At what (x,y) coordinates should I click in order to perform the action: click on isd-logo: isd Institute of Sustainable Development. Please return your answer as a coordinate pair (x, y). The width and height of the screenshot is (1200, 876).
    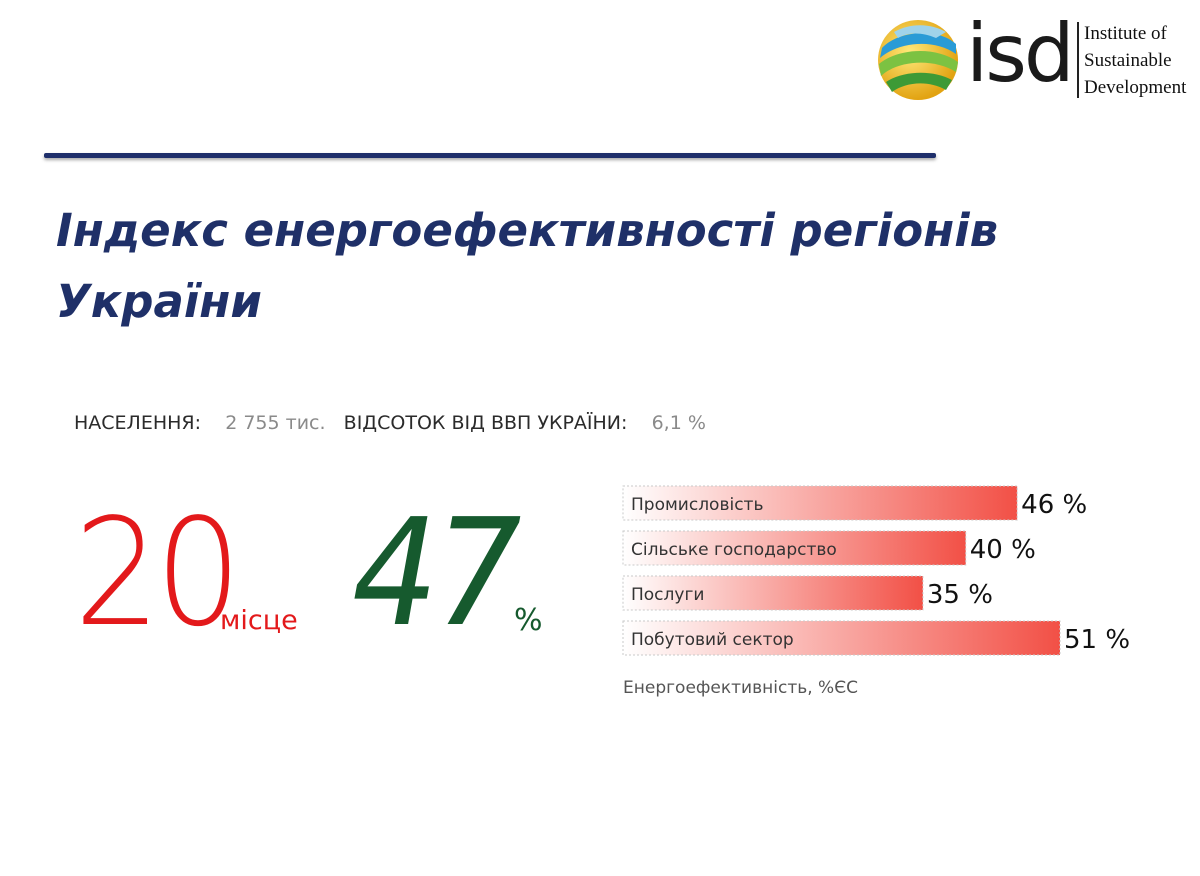
    Looking at the image, I should click on (1036, 56).